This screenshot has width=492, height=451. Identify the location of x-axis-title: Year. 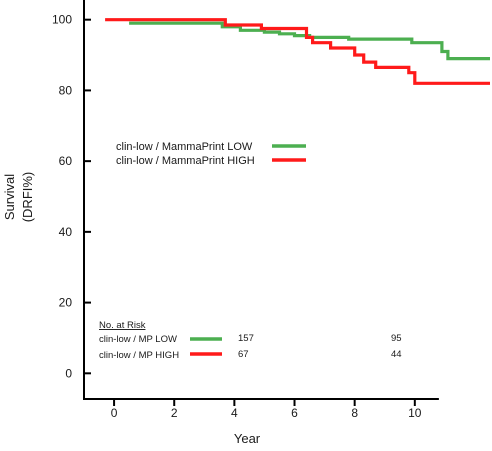
(247, 438).